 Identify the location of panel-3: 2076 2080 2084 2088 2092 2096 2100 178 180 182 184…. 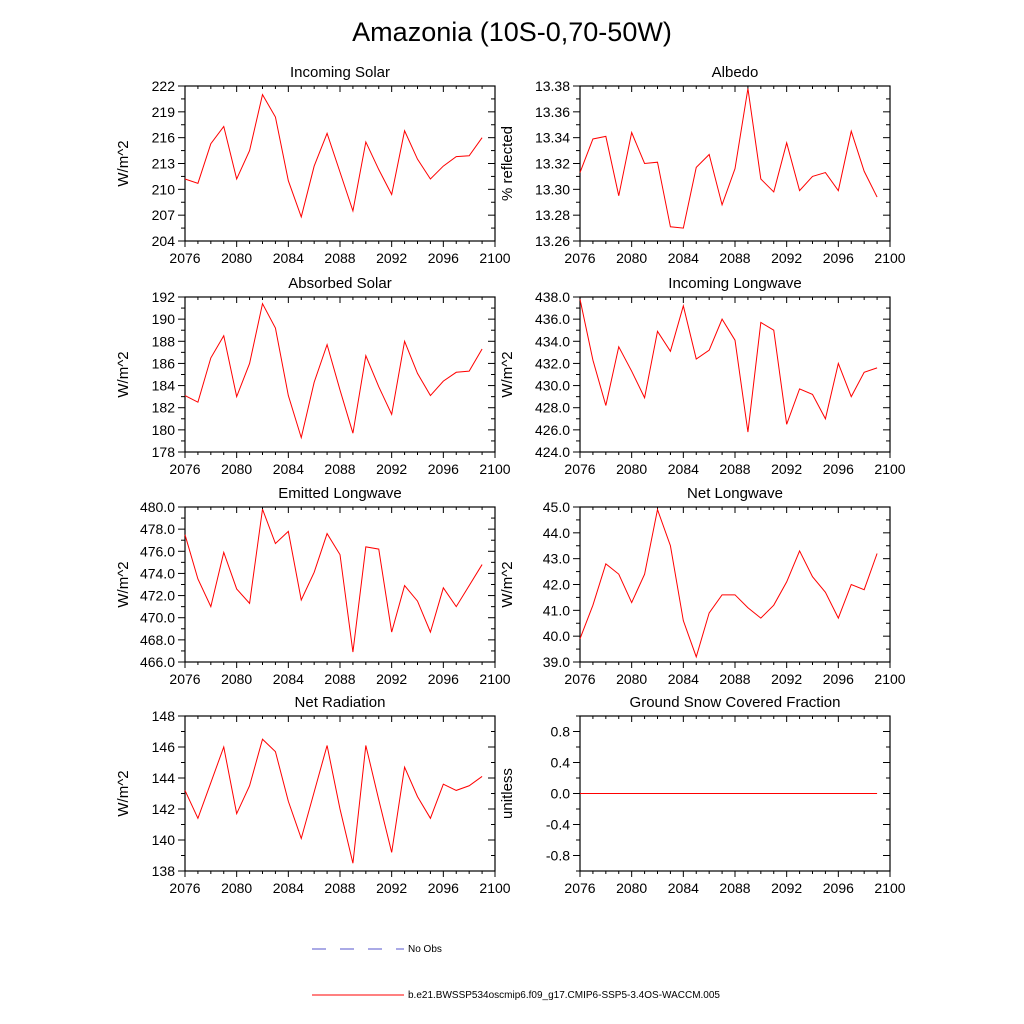
(313, 376).